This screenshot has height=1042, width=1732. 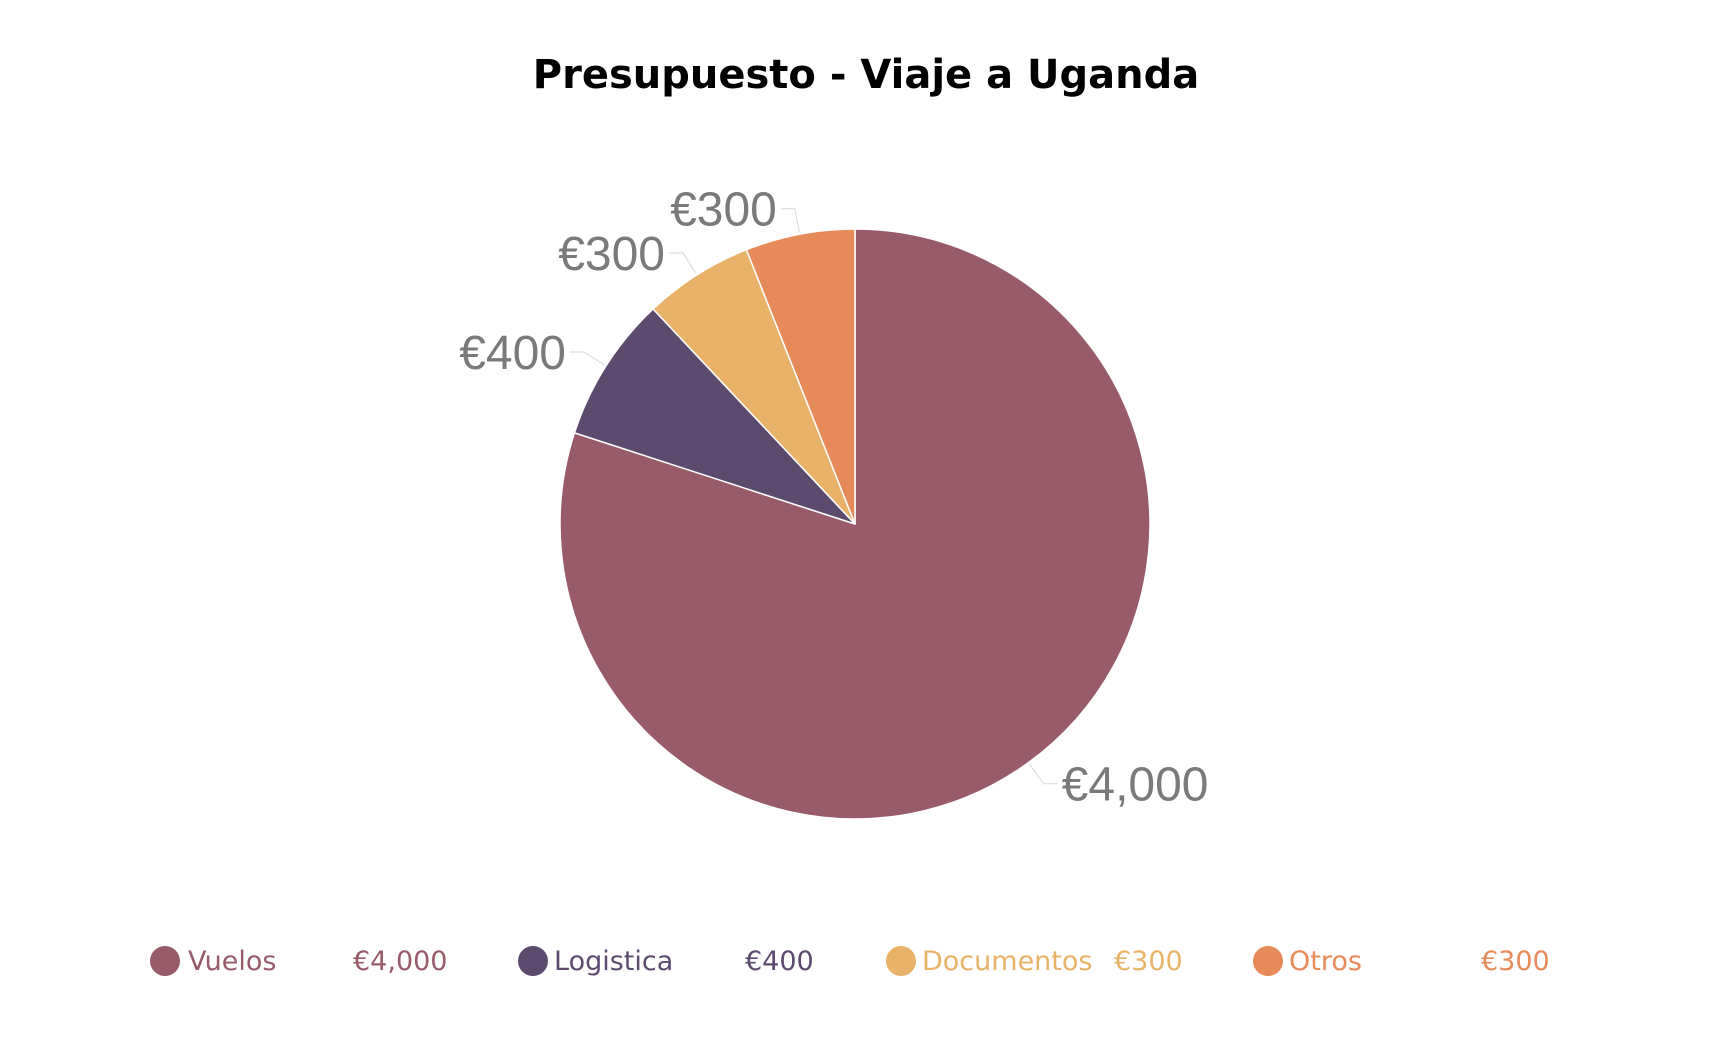 What do you see at coordinates (901, 961) in the screenshot?
I see `legend-dot-documentos` at bounding box center [901, 961].